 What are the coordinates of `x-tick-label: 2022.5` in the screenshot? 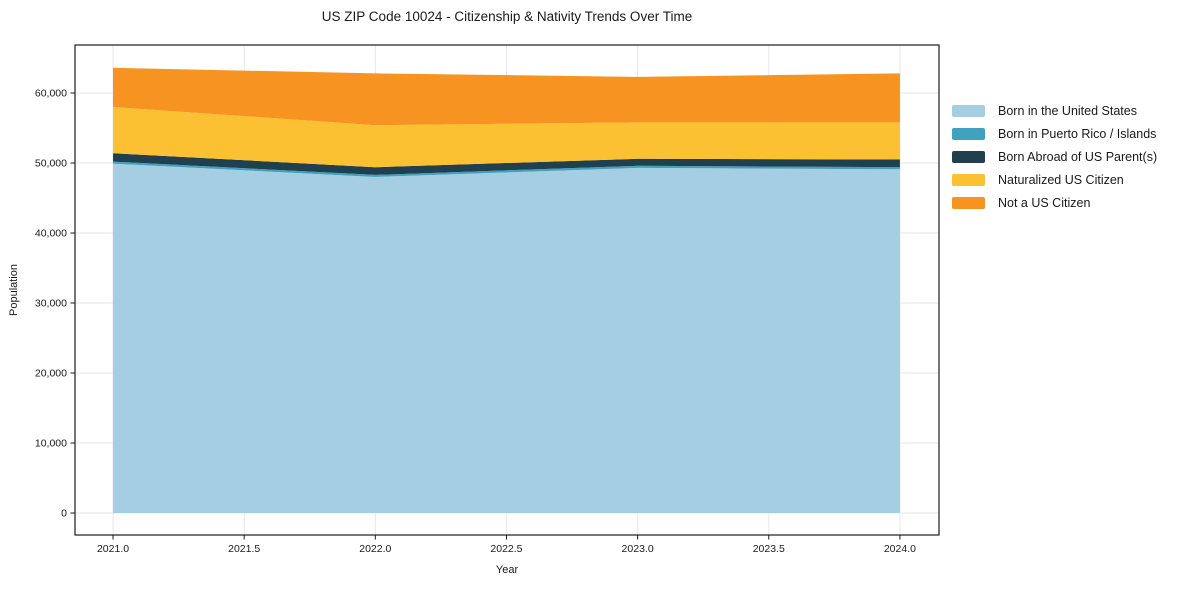 It's located at (506, 549).